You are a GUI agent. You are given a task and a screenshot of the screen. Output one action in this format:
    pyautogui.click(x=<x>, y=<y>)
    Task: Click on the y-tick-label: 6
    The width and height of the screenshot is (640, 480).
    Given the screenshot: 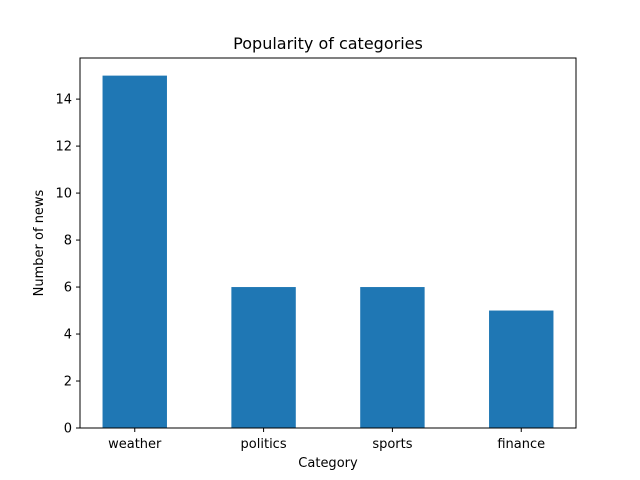 What is the action you would take?
    pyautogui.click(x=68, y=288)
    